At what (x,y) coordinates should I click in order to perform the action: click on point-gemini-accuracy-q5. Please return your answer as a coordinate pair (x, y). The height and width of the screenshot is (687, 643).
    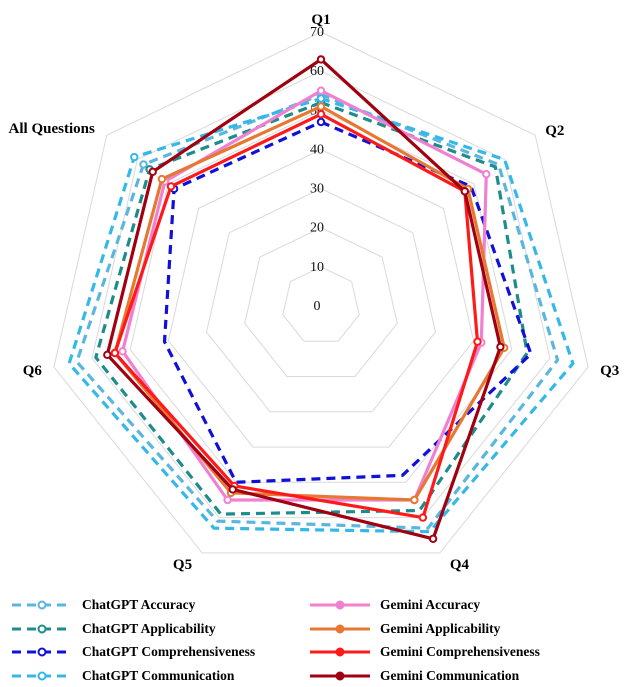
    Looking at the image, I should click on (227, 500).